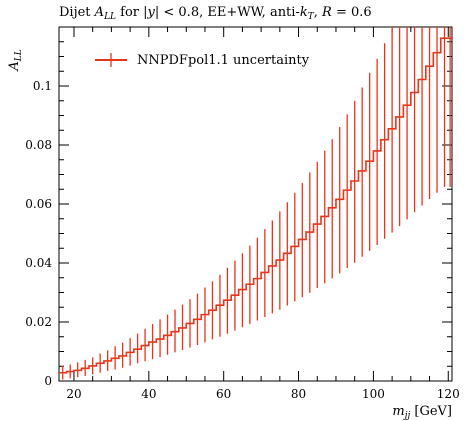 The height and width of the screenshot is (421, 467). I want to click on legend: NNPDFpol1.1 uncertainty, so click(202, 60).